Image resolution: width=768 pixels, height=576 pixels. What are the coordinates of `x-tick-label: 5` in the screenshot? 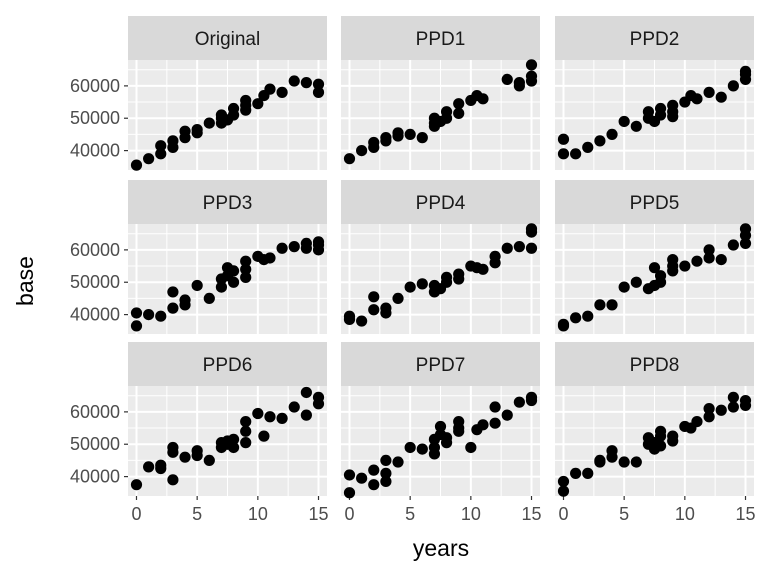 It's located at (197, 514).